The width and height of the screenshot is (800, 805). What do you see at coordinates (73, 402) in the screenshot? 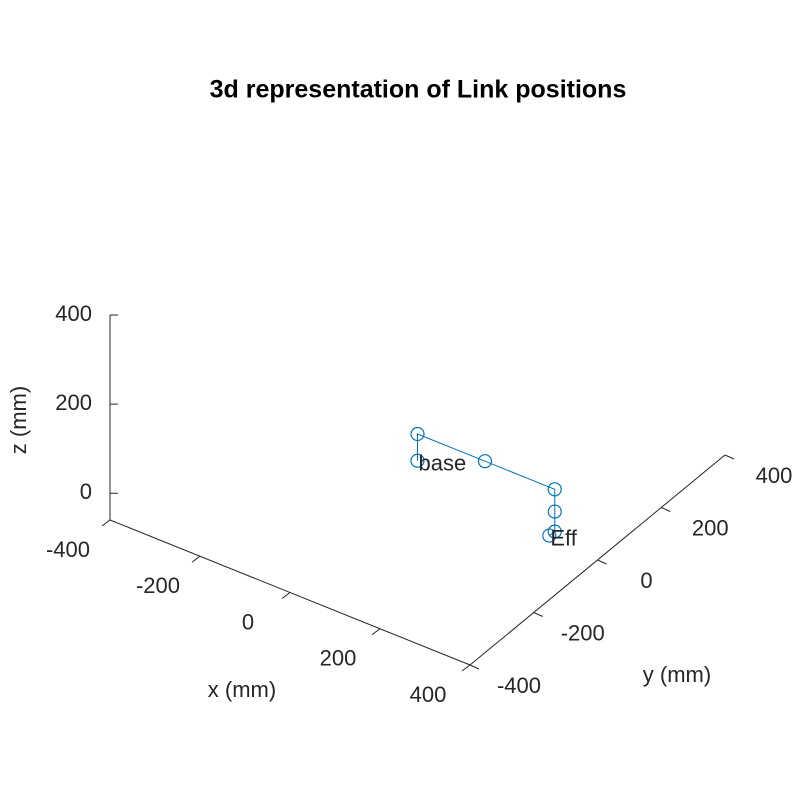
I see `z-tick-label: 200` at bounding box center [73, 402].